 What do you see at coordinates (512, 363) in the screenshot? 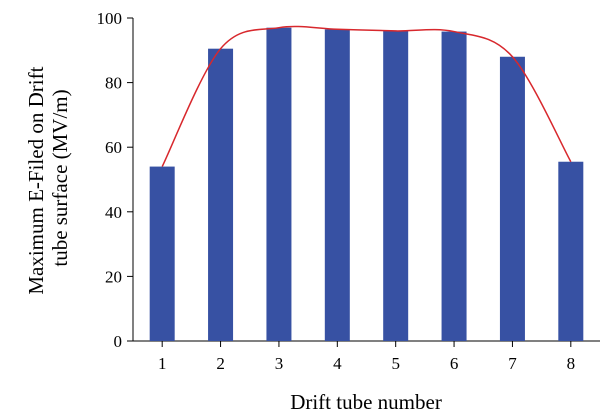
I see `x-tick-label: 7` at bounding box center [512, 363].